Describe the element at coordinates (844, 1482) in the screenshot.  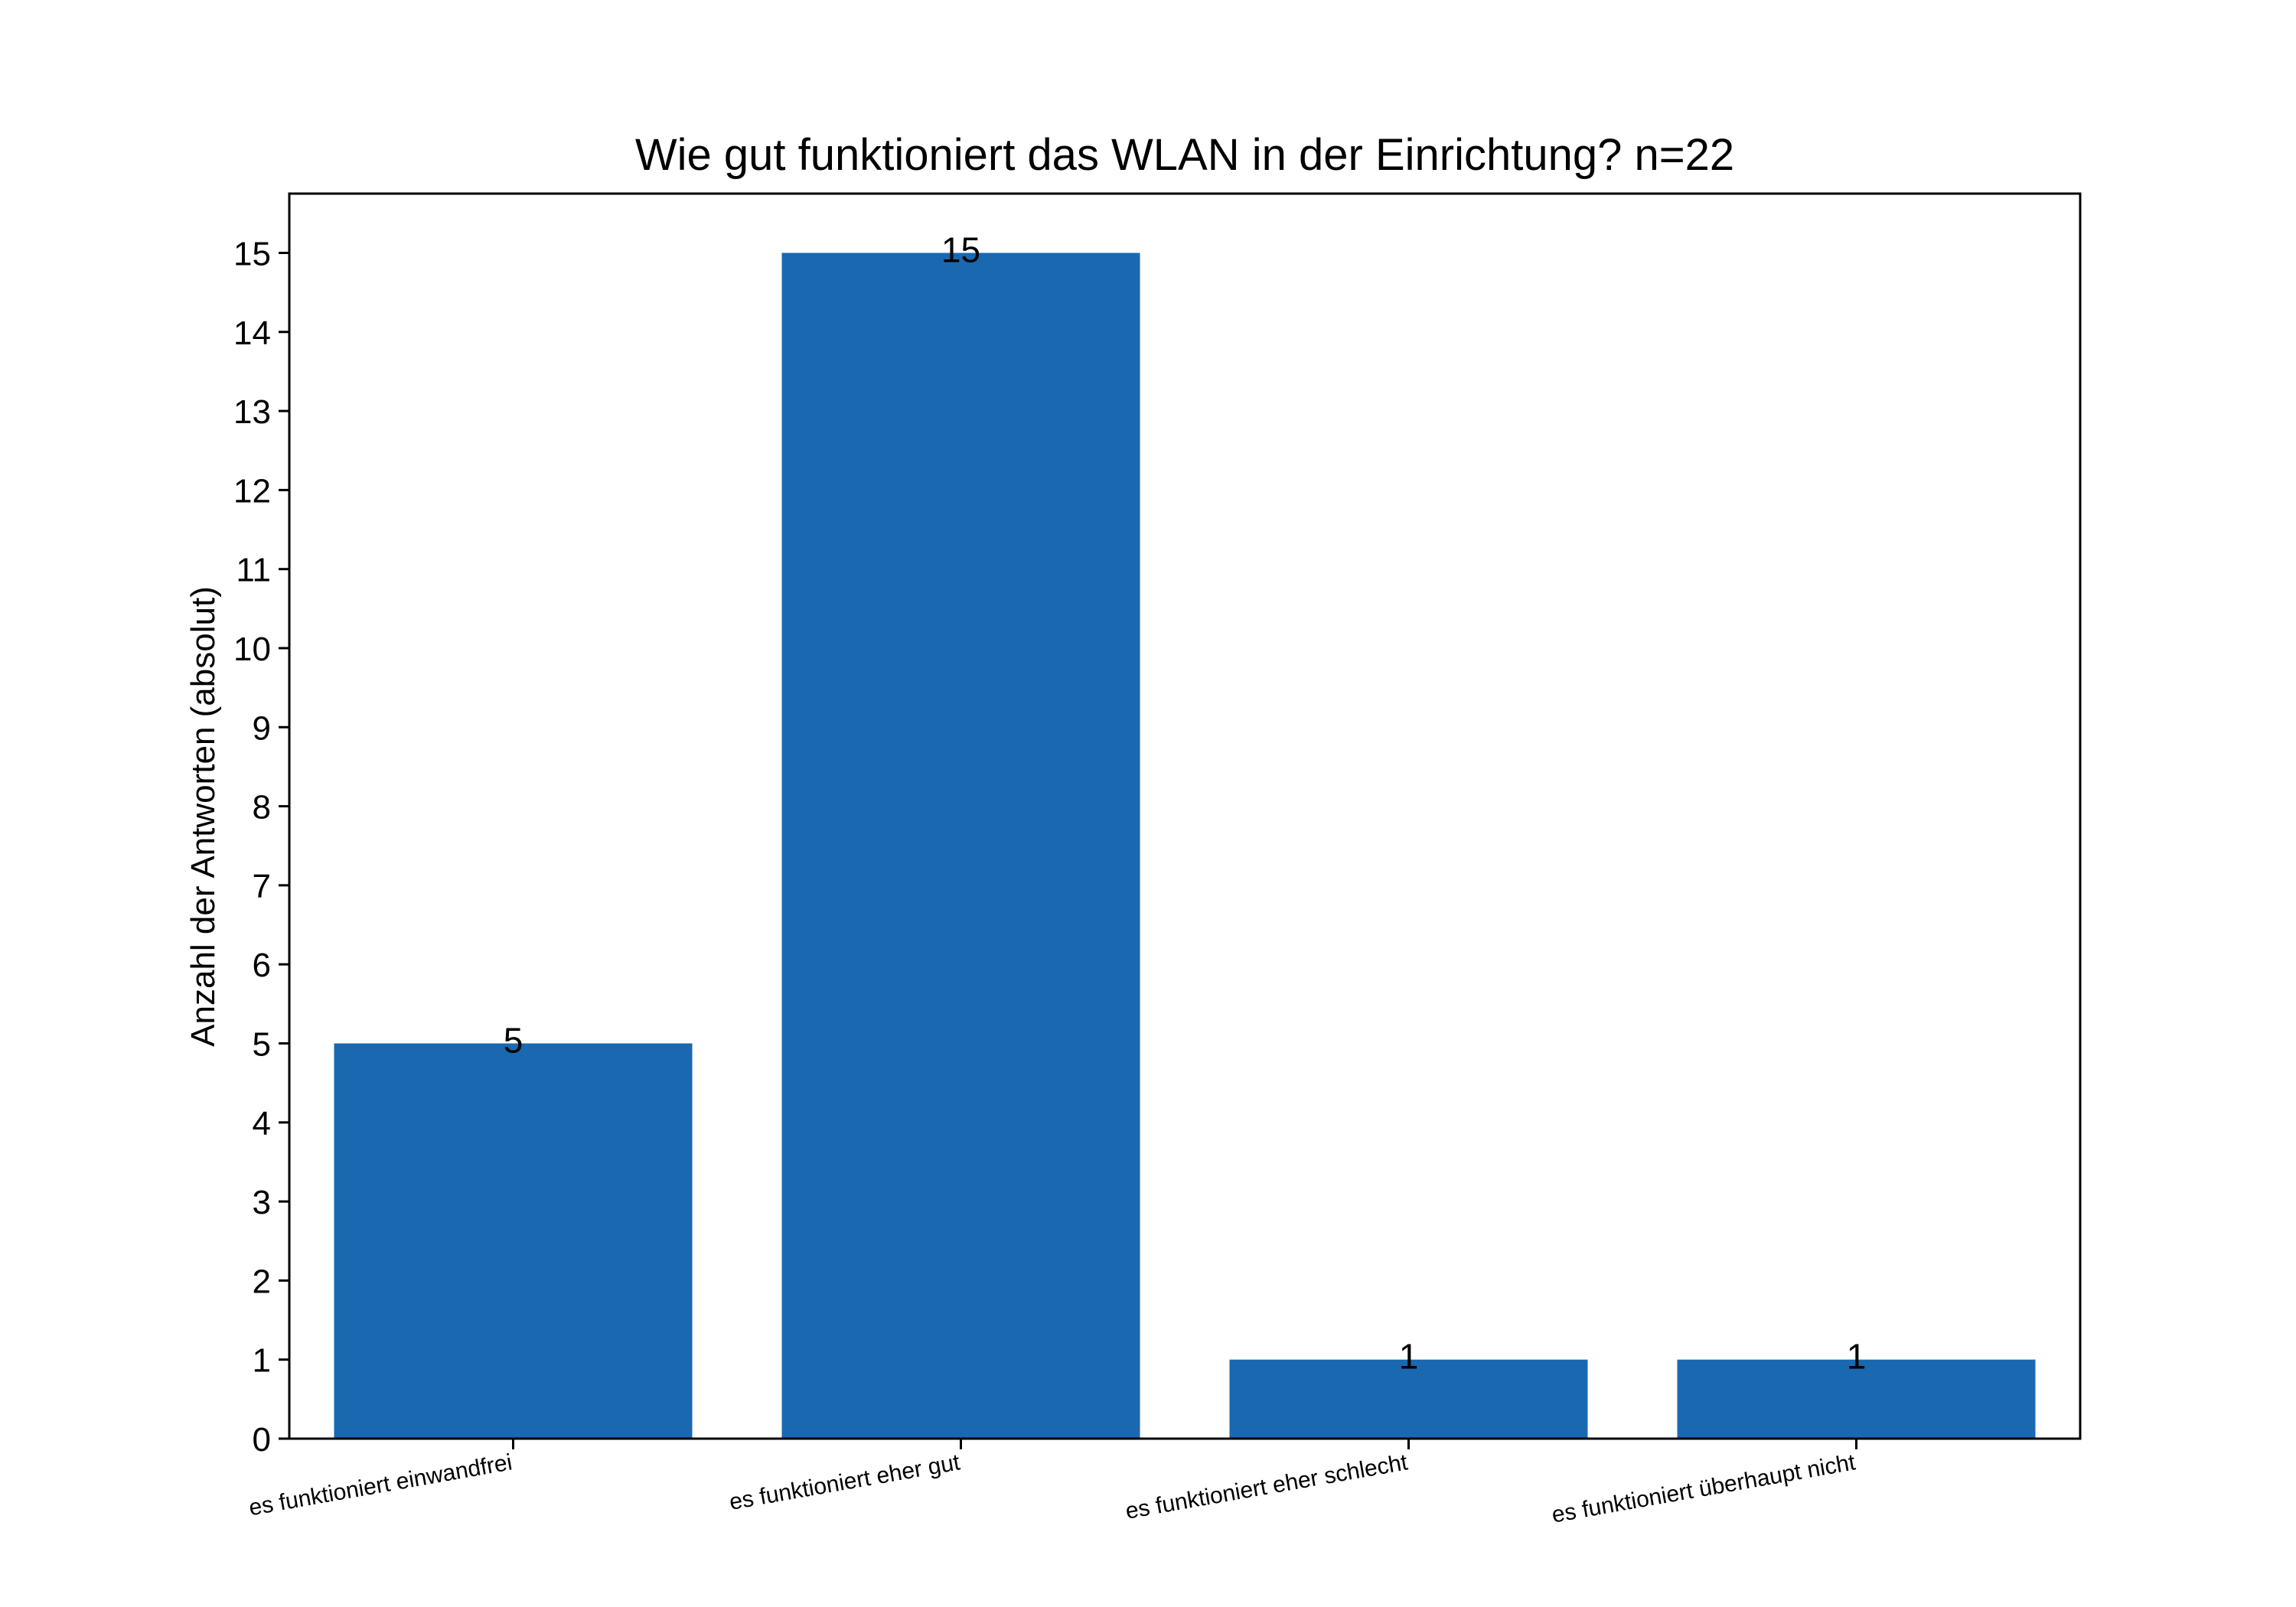
I see `x-tick-label: es funktioniert eher gut` at that location.